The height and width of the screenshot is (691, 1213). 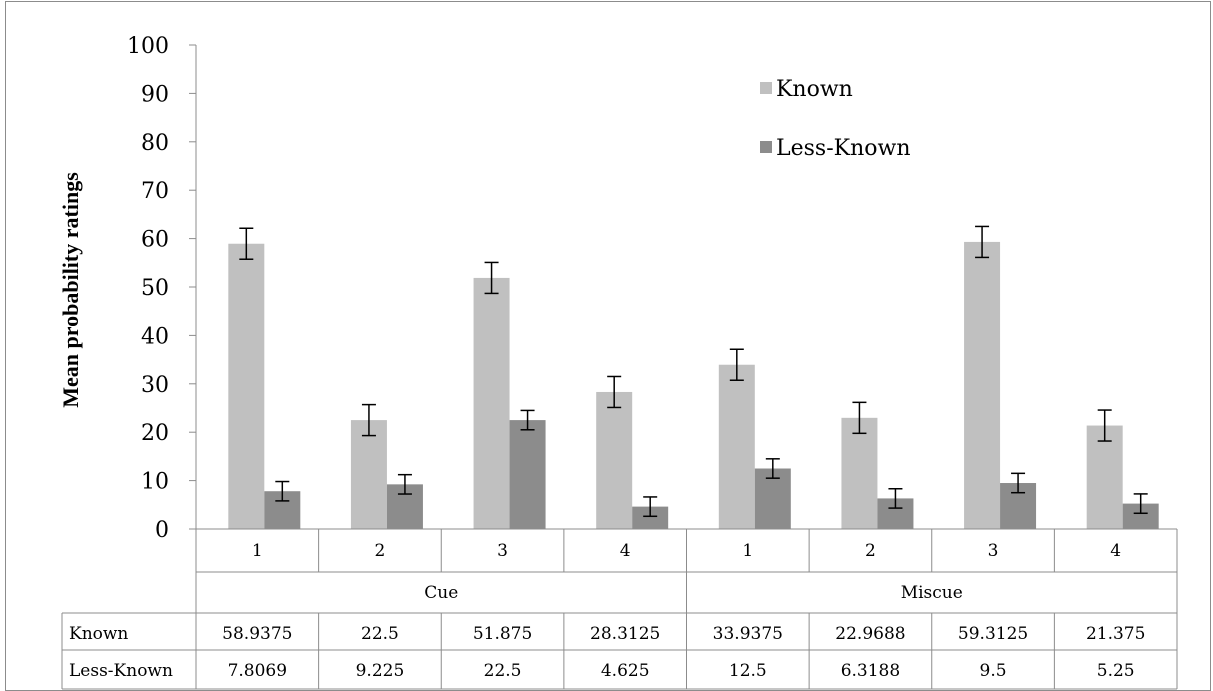 I want to click on group-label: Miscue, so click(x=932, y=593).